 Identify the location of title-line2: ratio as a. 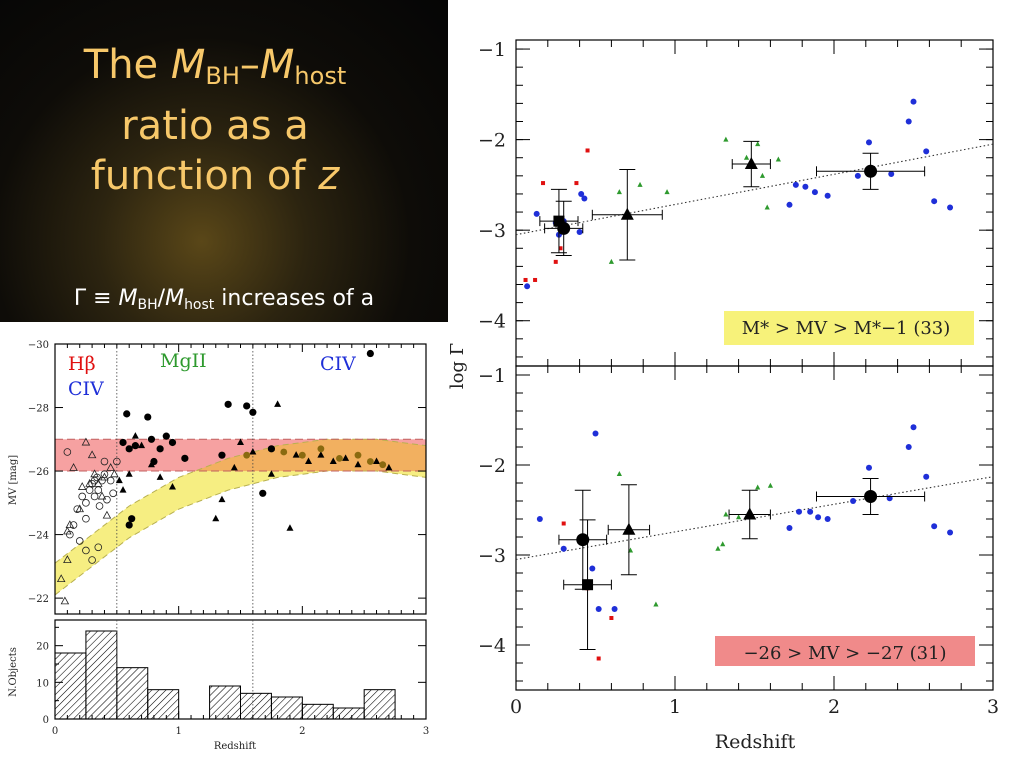
(215, 126).